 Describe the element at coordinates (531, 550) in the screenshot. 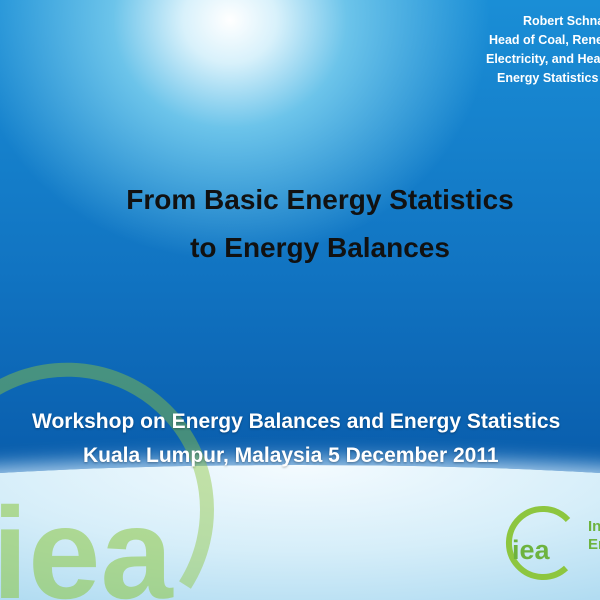

I see `logo-text: iea` at that location.